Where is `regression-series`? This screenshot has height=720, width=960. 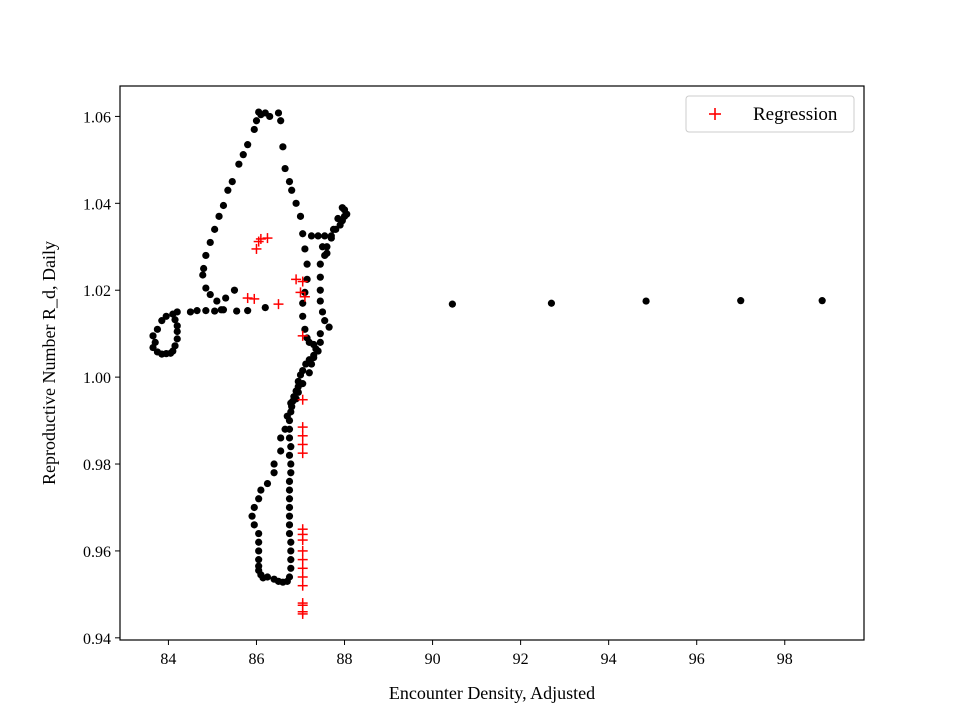 regression-series is located at coordinates (276, 426).